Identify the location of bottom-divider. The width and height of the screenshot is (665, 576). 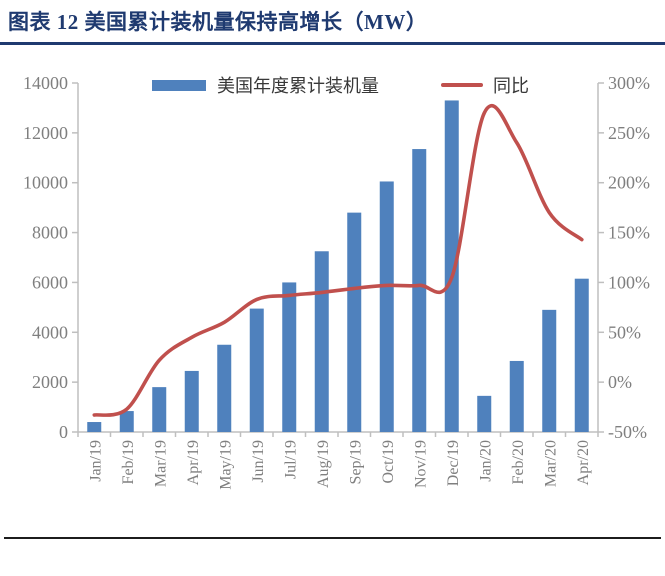
(332, 538).